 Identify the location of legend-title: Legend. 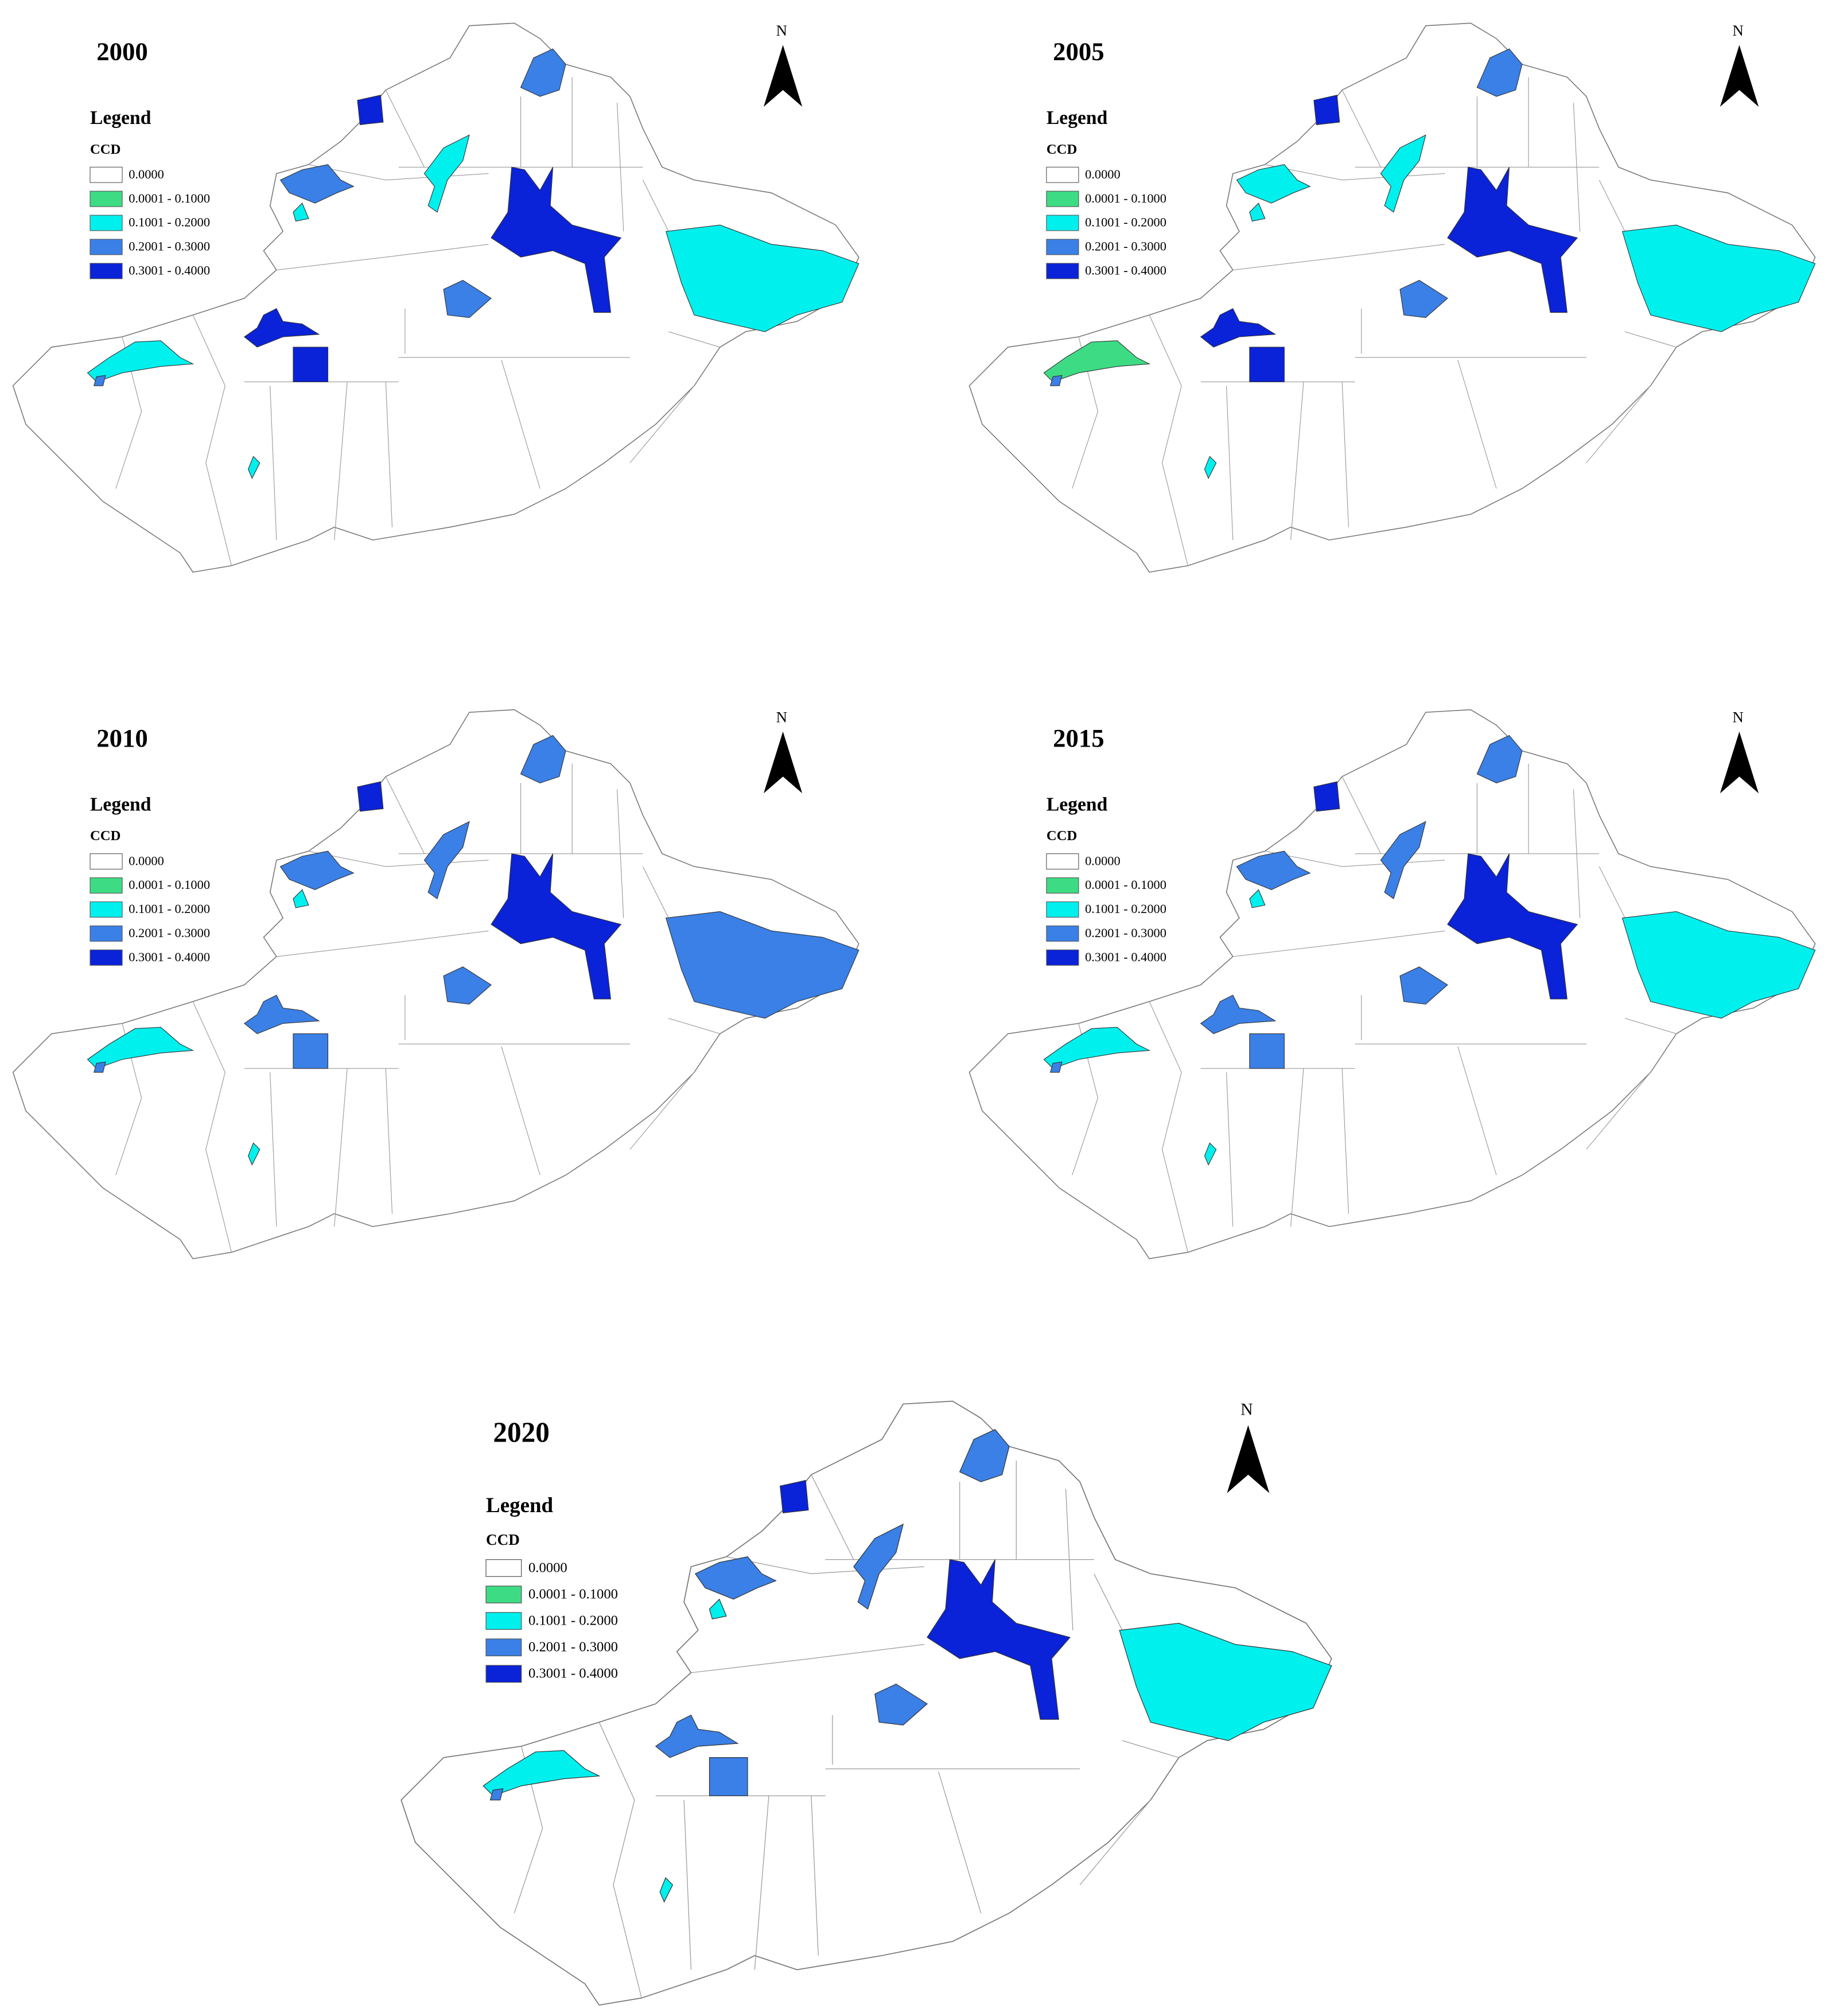
(120, 118).